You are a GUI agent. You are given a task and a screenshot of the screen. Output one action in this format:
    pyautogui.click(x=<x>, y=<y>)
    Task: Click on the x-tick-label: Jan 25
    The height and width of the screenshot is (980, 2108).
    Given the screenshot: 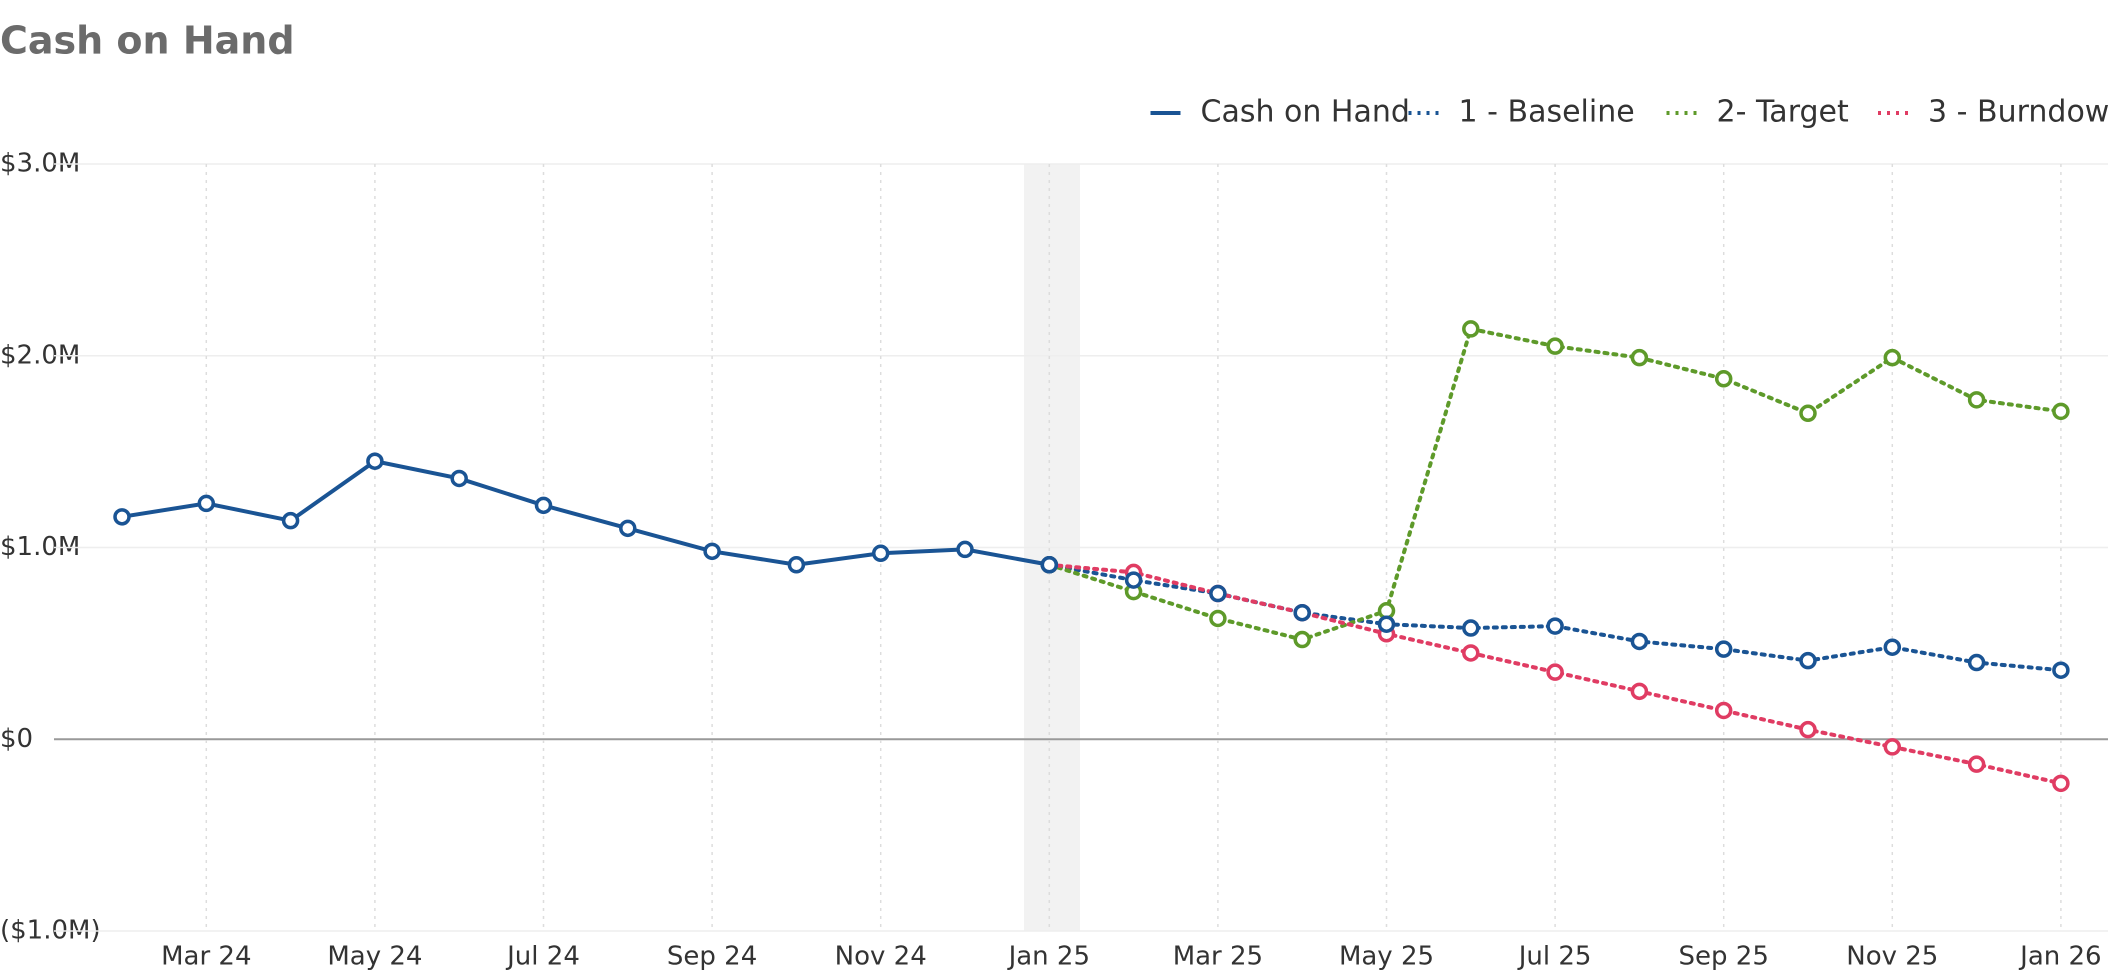 What is the action you would take?
    pyautogui.click(x=1048, y=957)
    